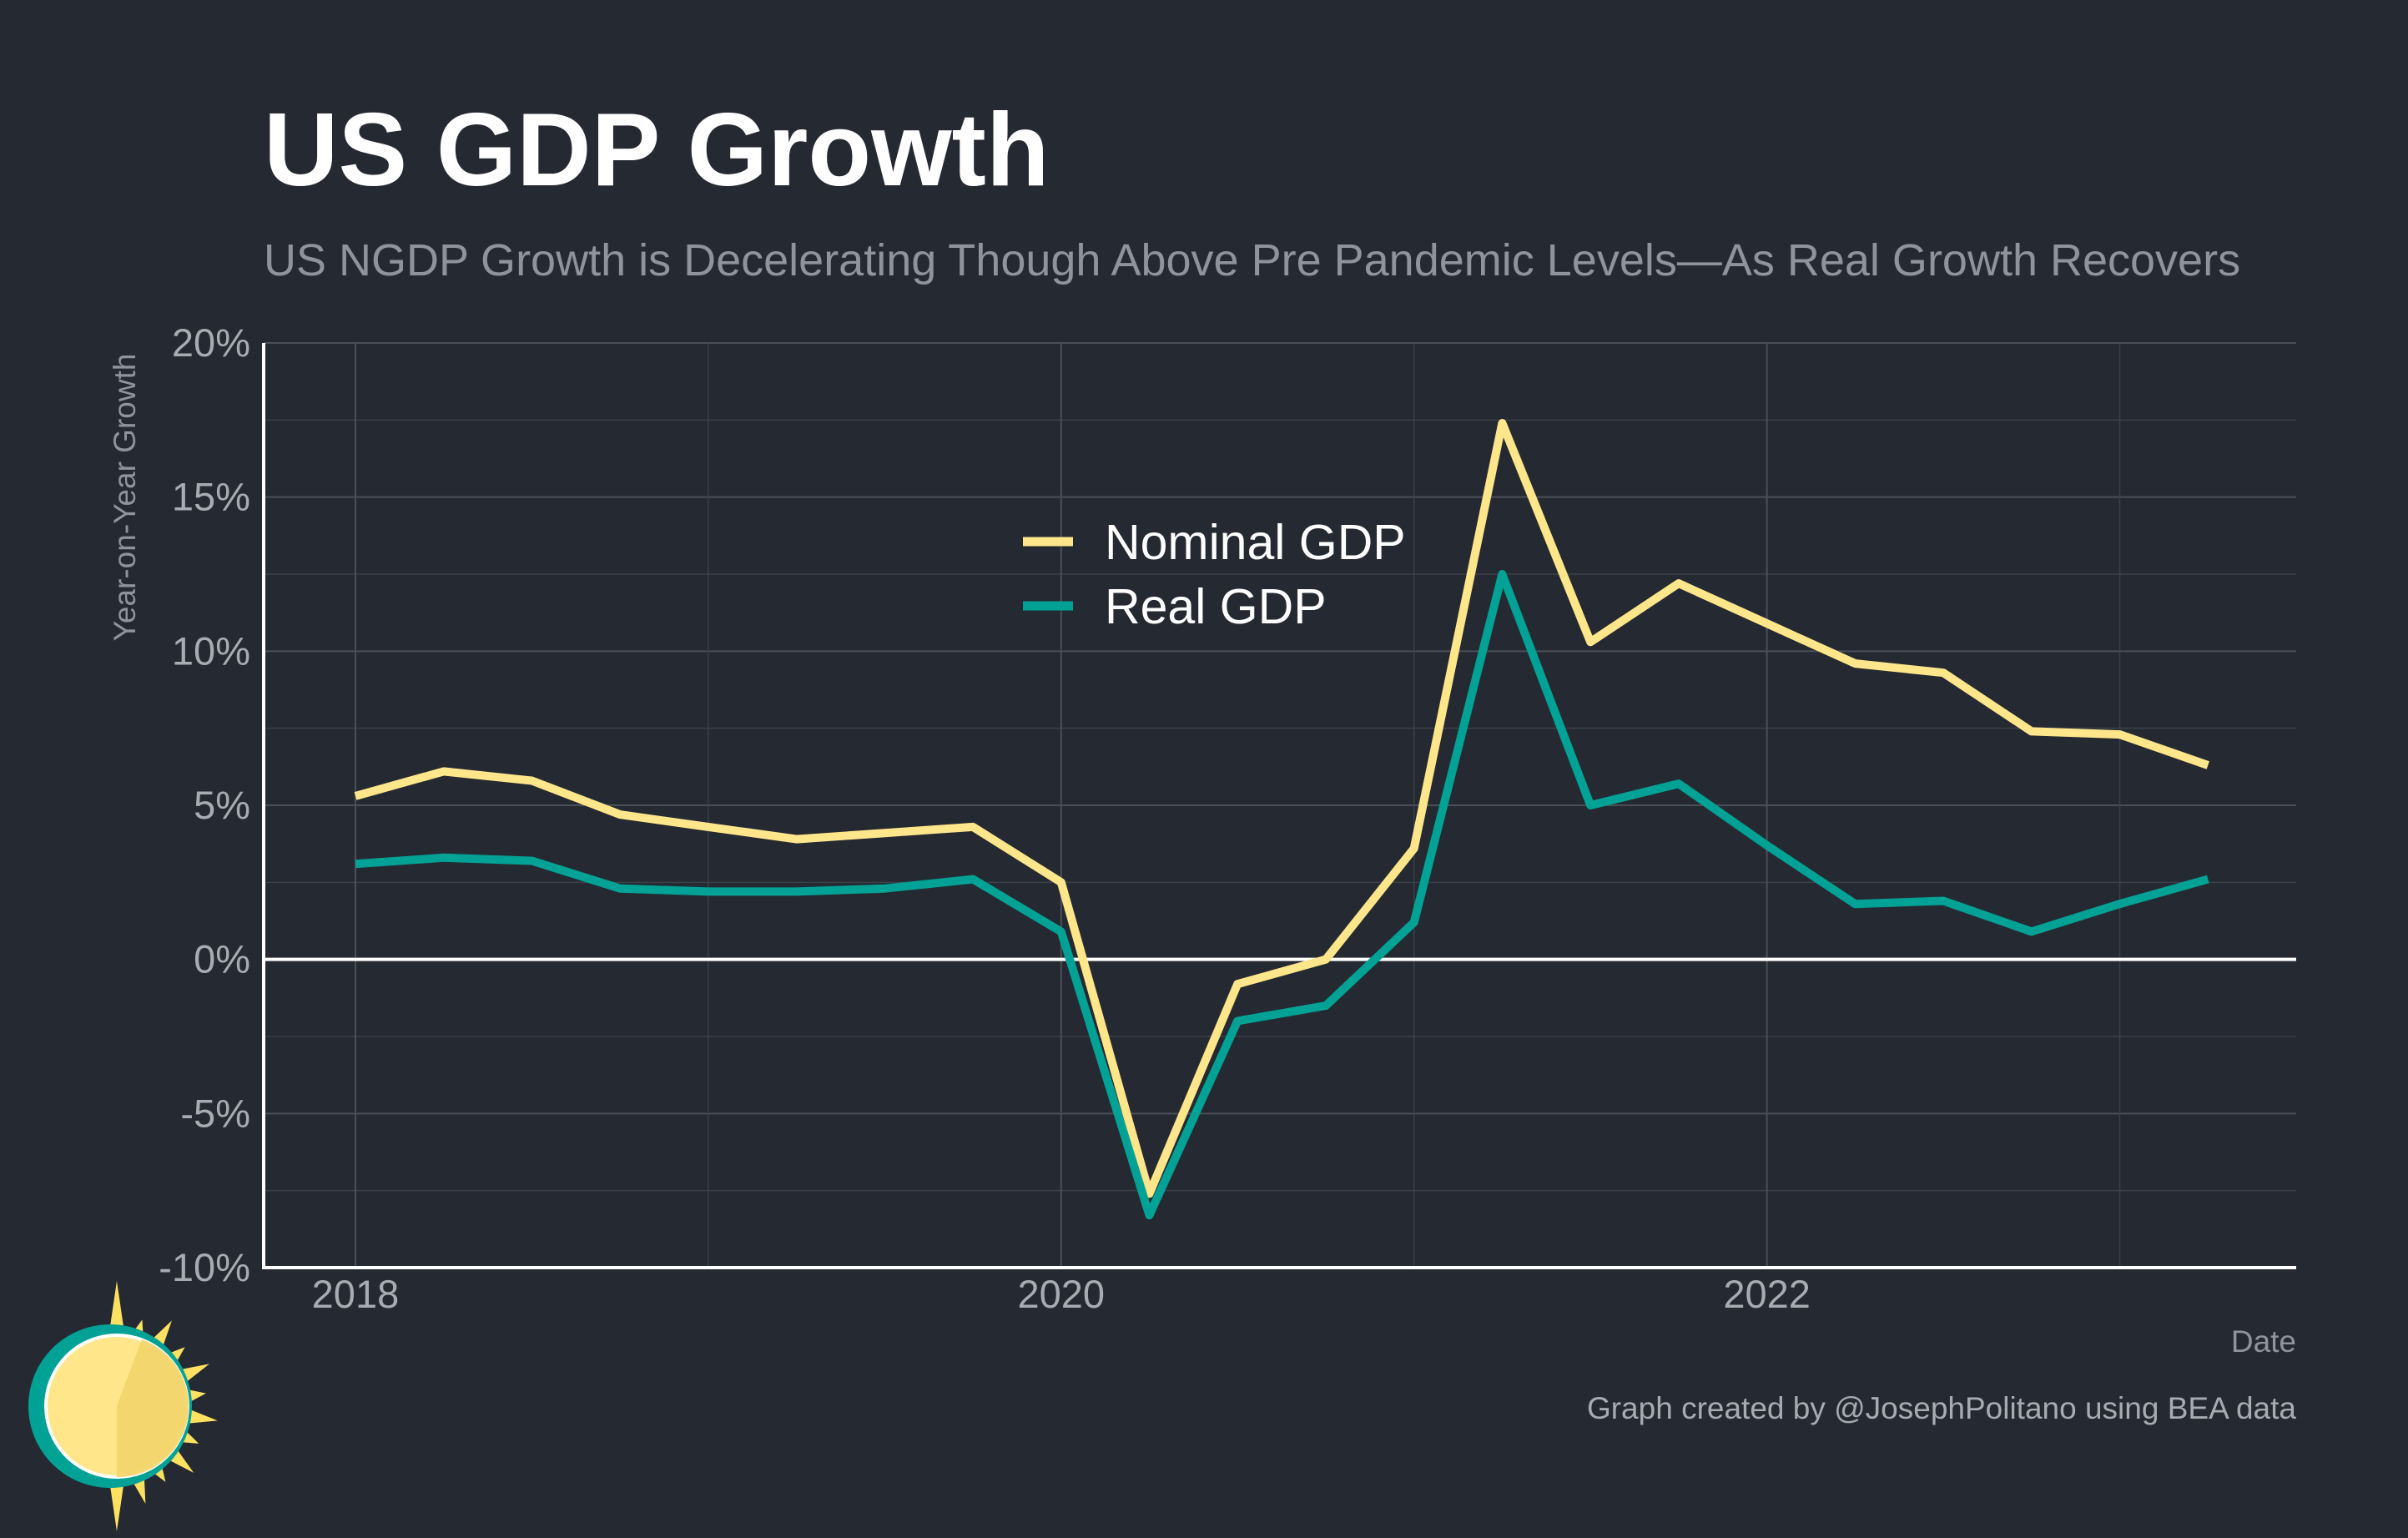  Describe the element at coordinates (222, 959) in the screenshot. I see `y-tick-label: 0%` at that location.